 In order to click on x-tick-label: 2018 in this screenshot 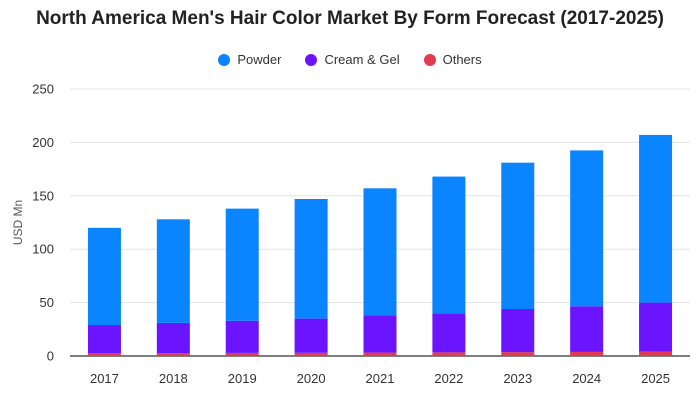, I will do `click(173, 378)`.